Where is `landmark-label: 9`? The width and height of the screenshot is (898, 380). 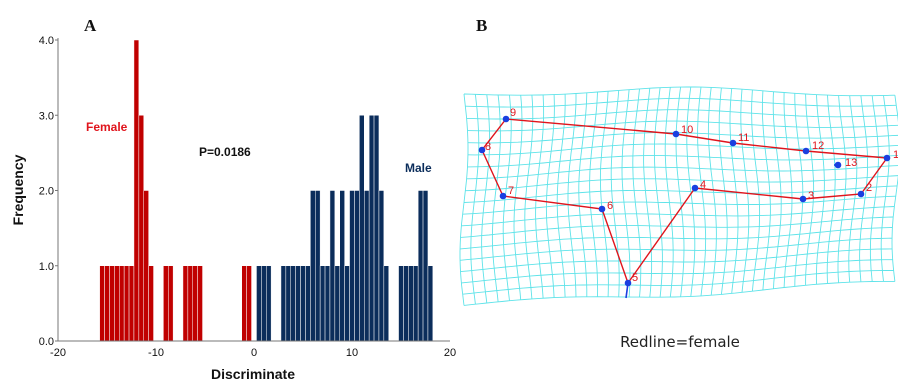
landmark-label: 9 is located at coordinates (513, 113).